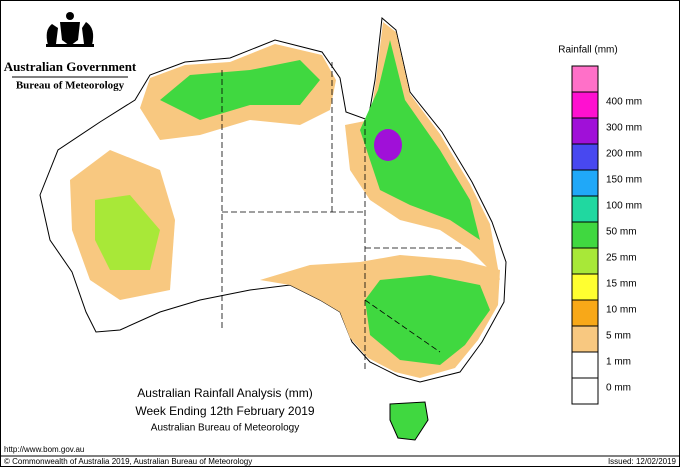 The width and height of the screenshot is (680, 467). Describe the element at coordinates (44, 449) in the screenshot. I see `footer-url: http://www.bom.gov.au` at that location.